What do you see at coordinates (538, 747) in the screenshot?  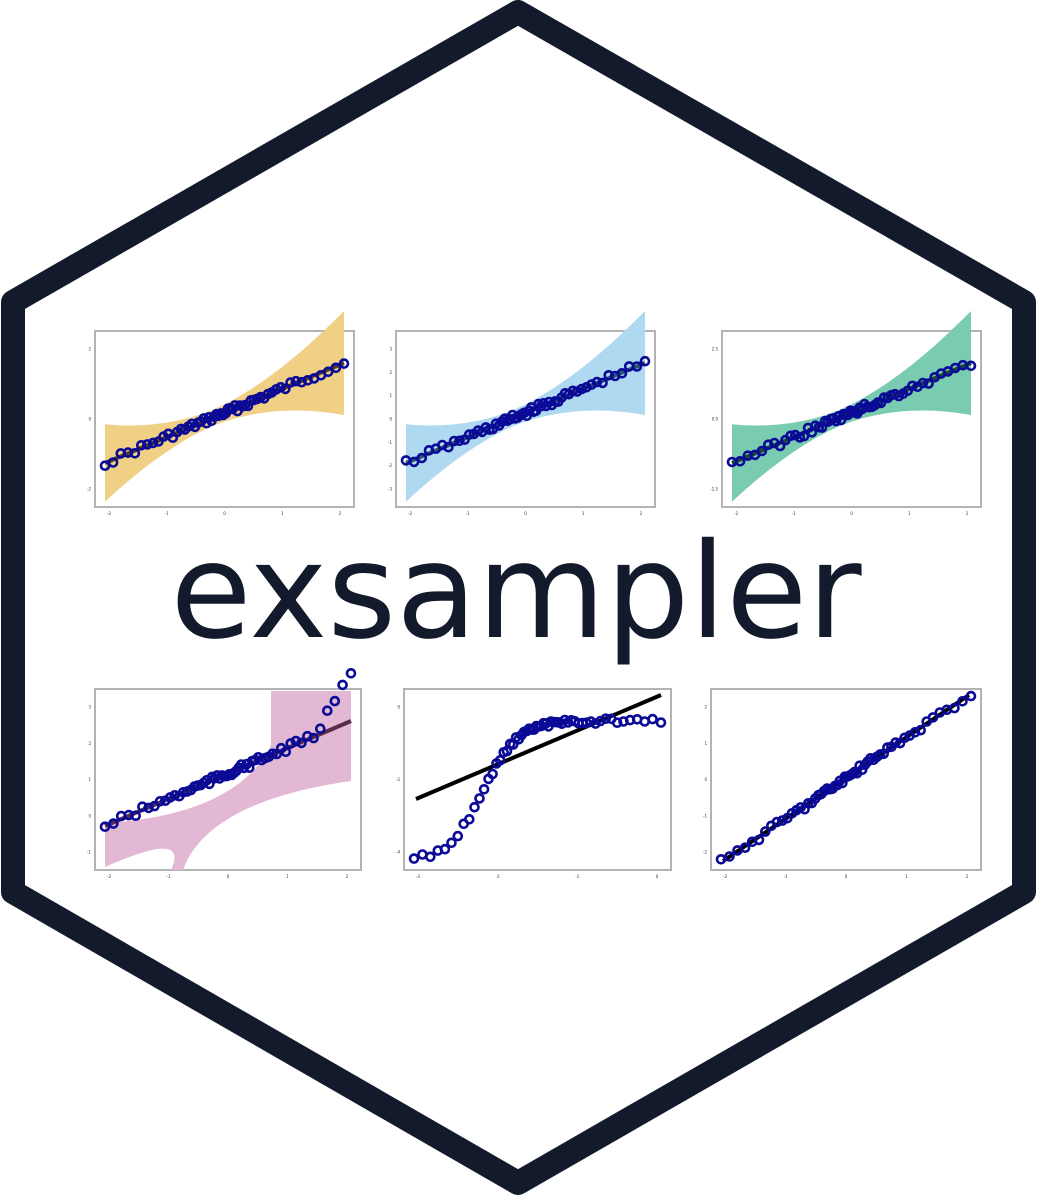 I see `reference-line` at bounding box center [538, 747].